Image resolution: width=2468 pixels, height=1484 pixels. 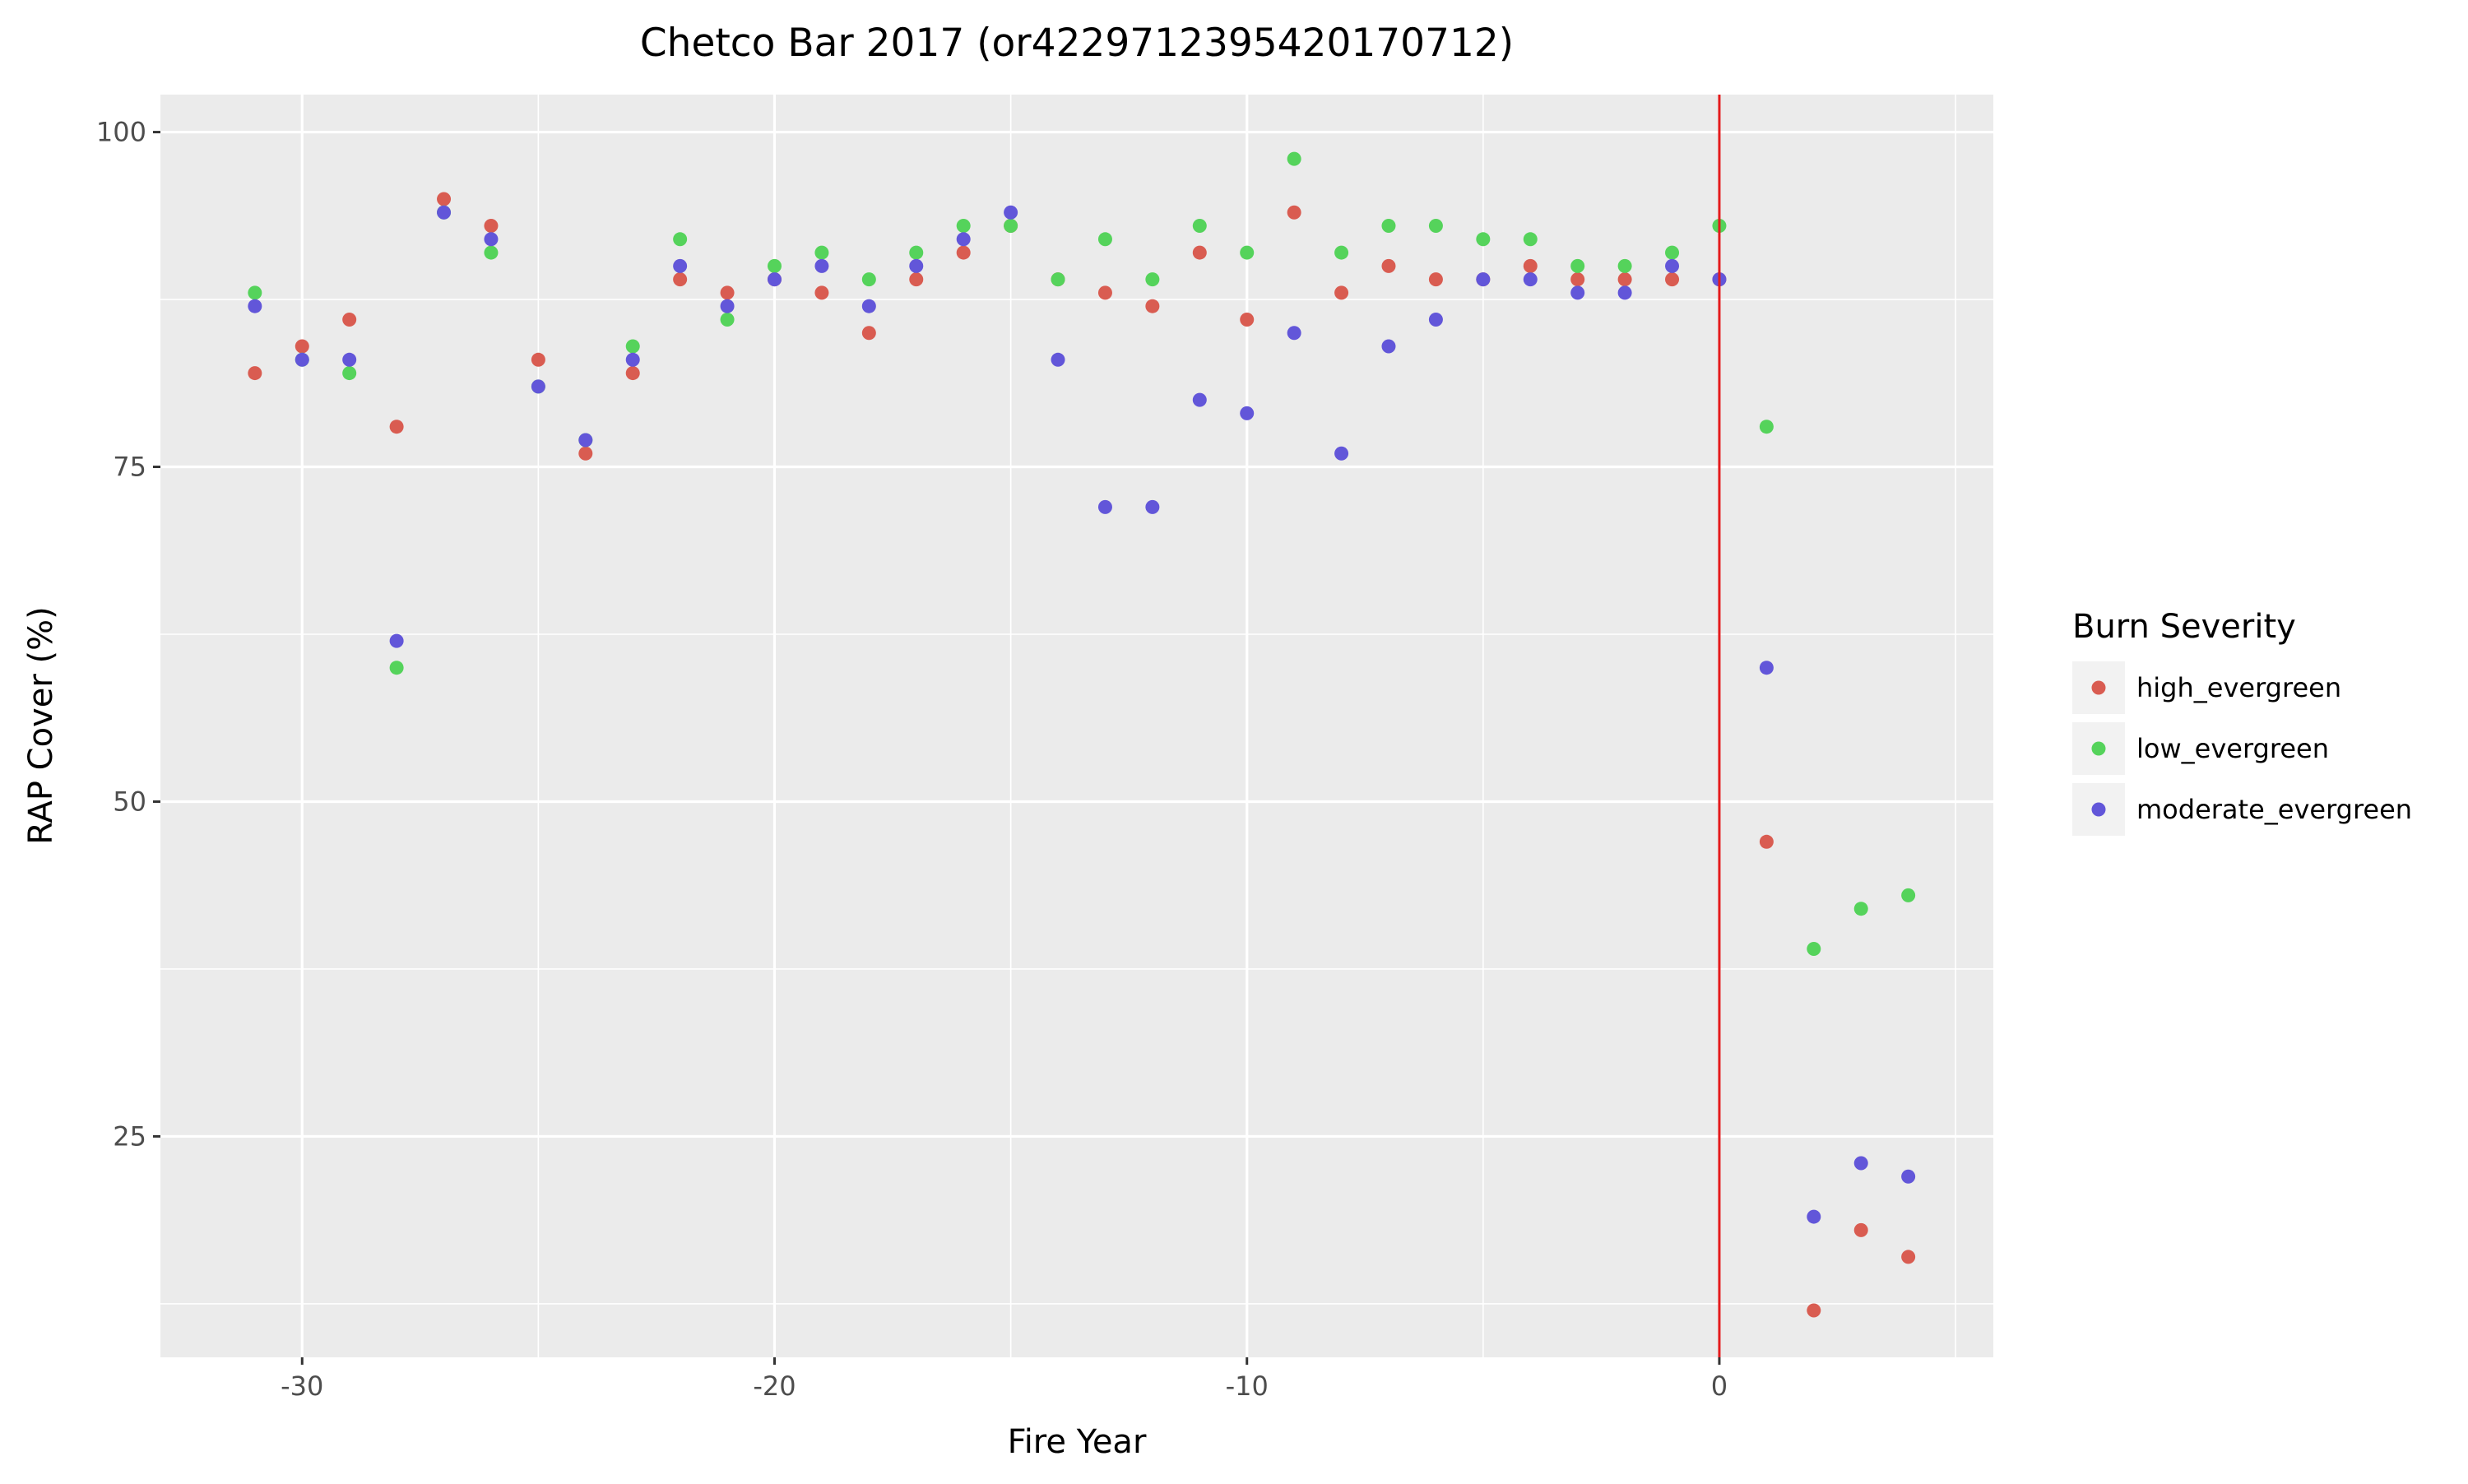 What do you see at coordinates (129, 467) in the screenshot?
I see `y-tick-label: 75` at bounding box center [129, 467].